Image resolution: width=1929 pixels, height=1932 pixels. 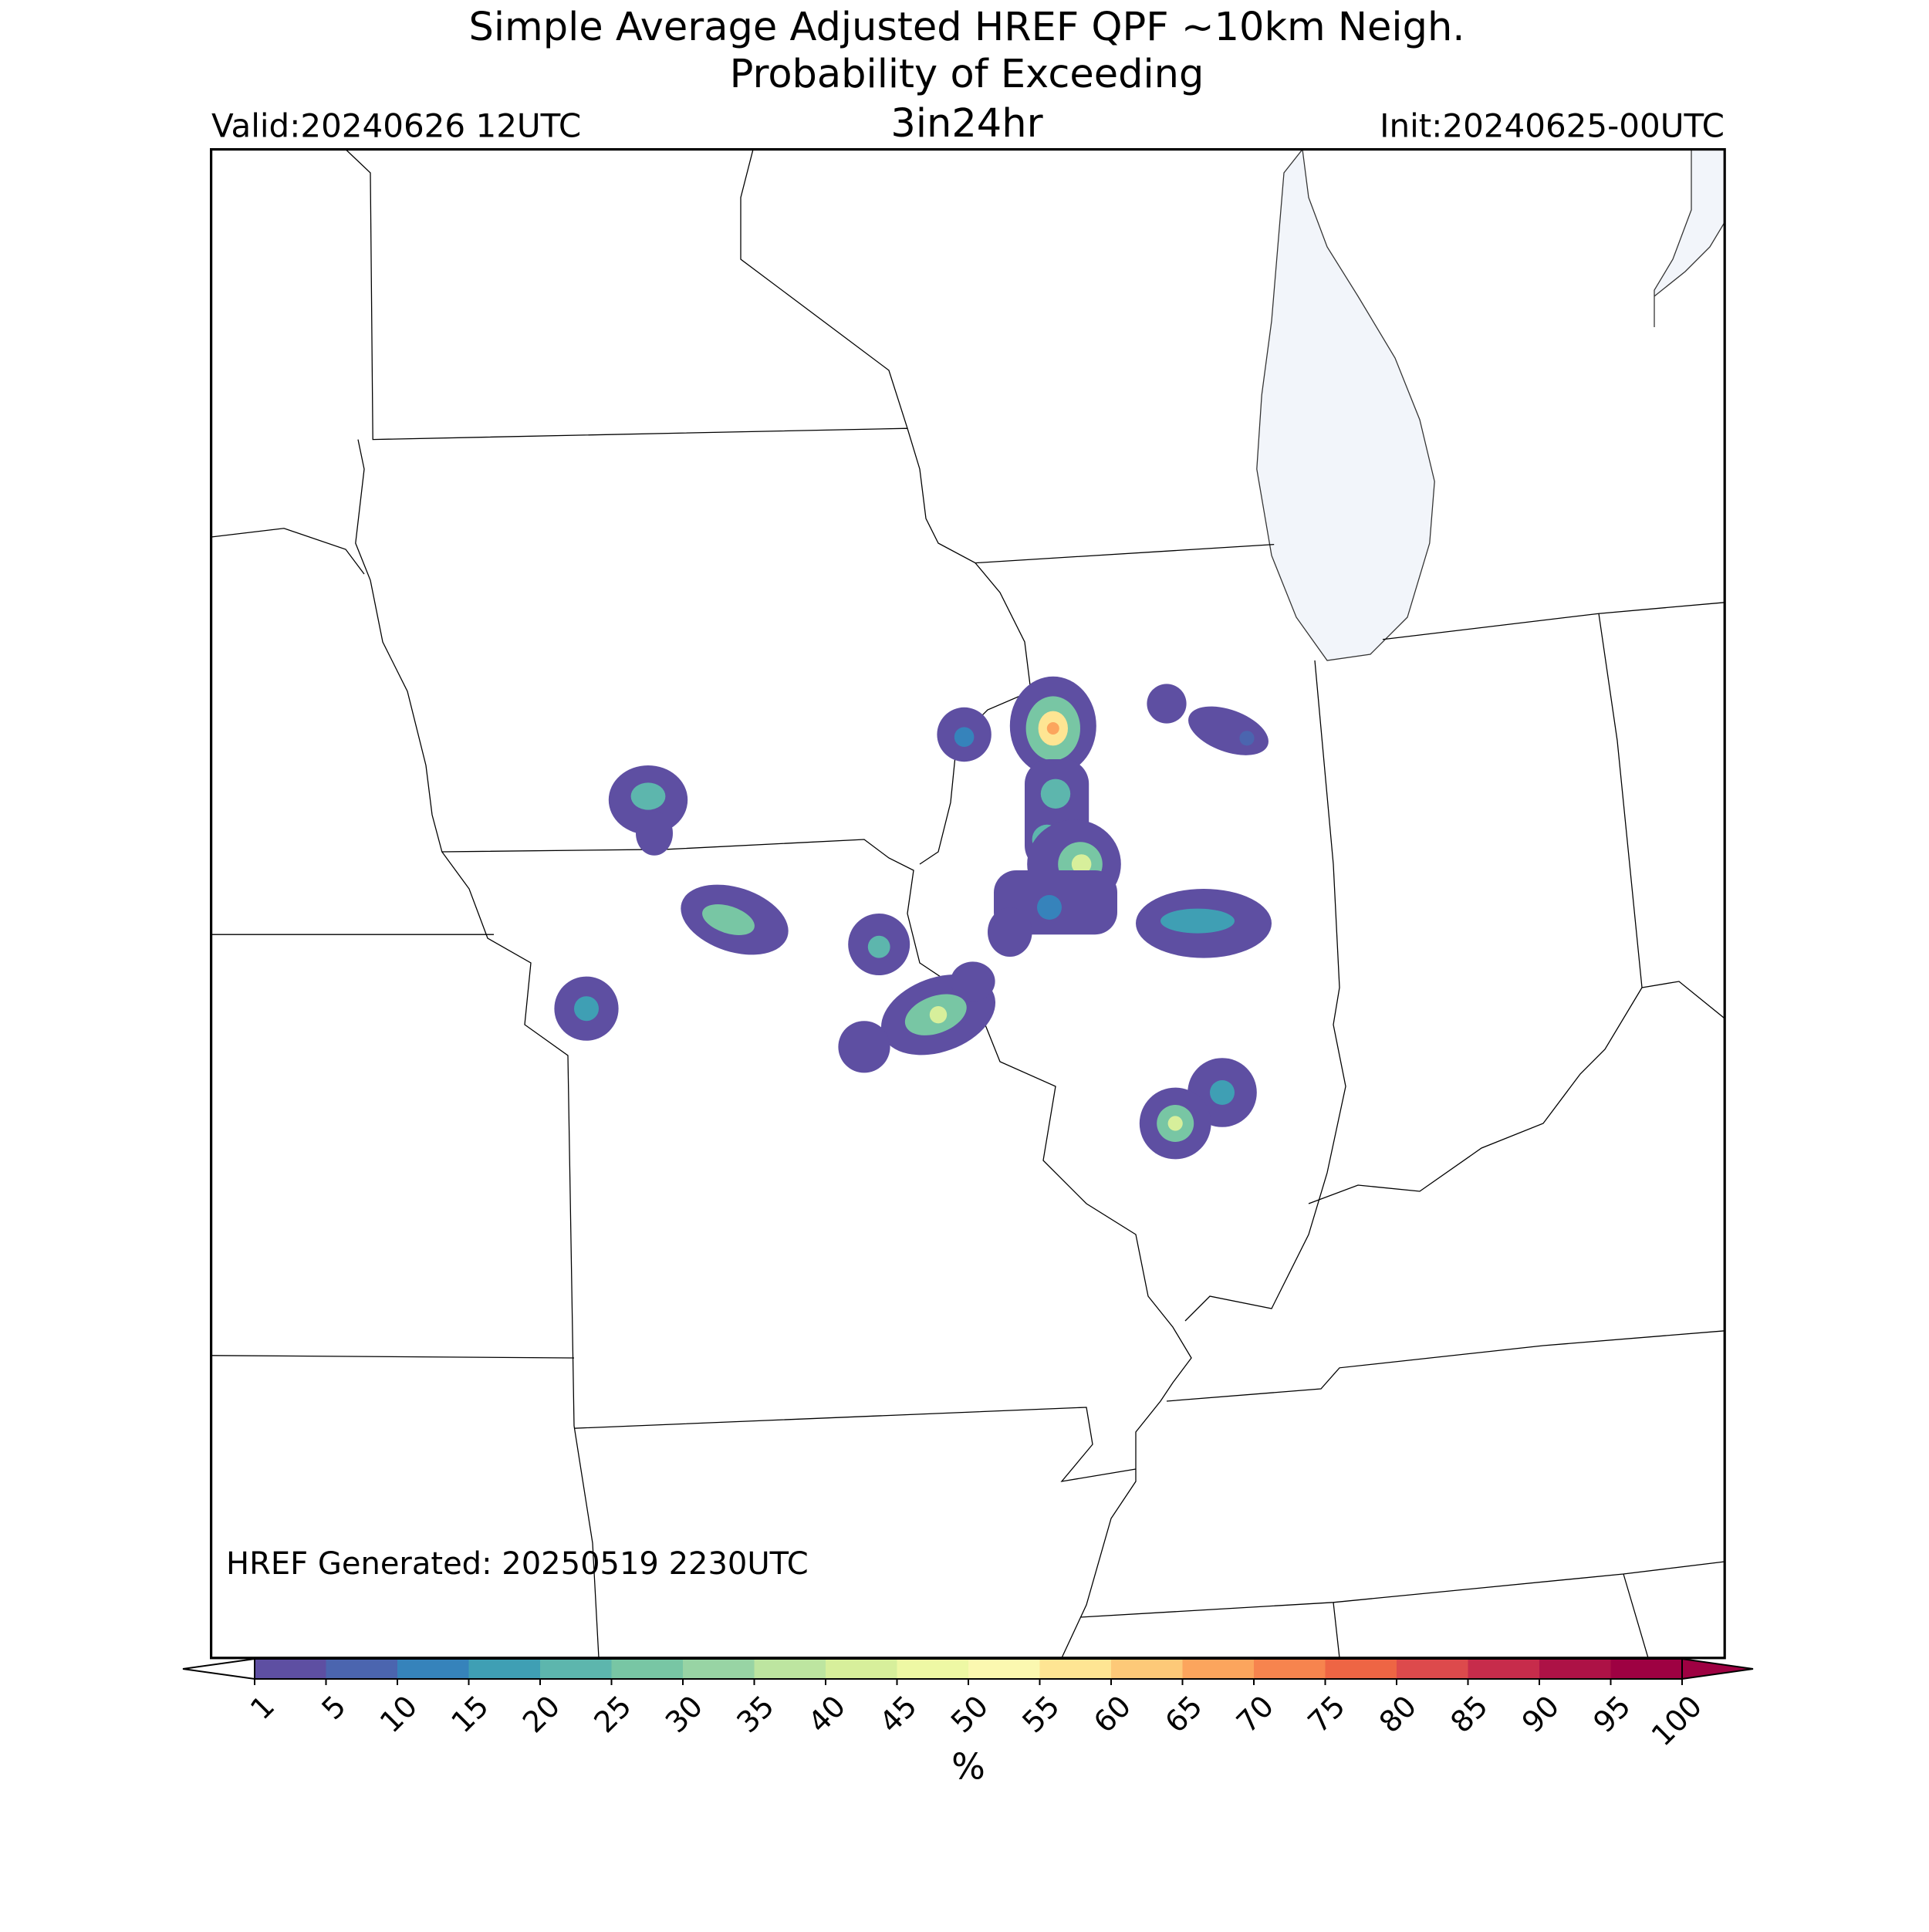 I want to click on init-time: Init:20240625-00UTC, so click(x=1552, y=126).